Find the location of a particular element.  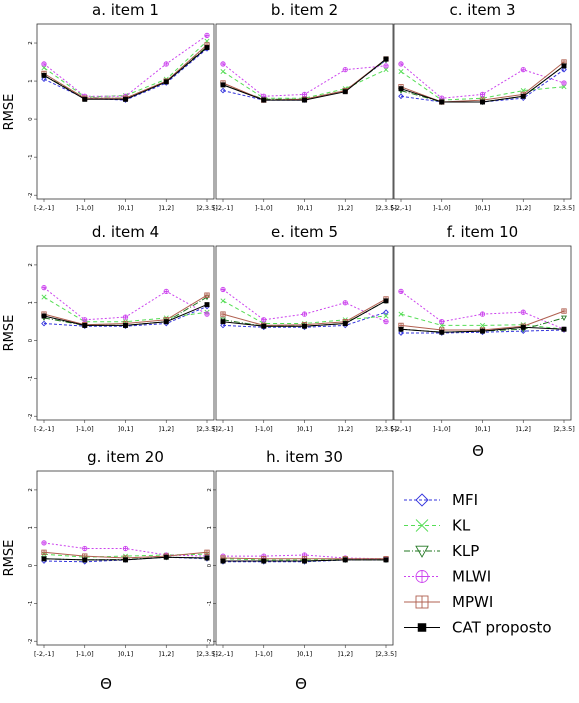

legend: MFI KL KLP MLWI MPWI CAT proposto is located at coordinates (478, 564).